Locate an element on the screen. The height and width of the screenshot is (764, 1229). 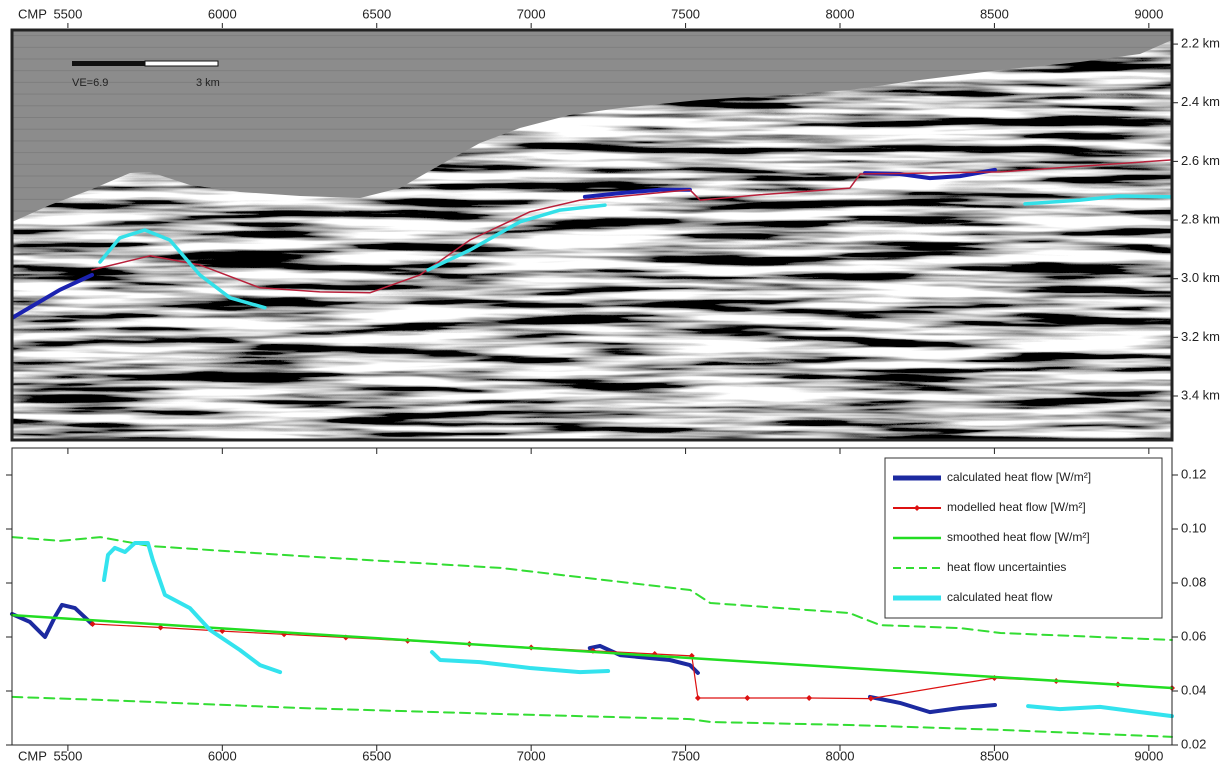
scale-bar-white is located at coordinates (181, 63).